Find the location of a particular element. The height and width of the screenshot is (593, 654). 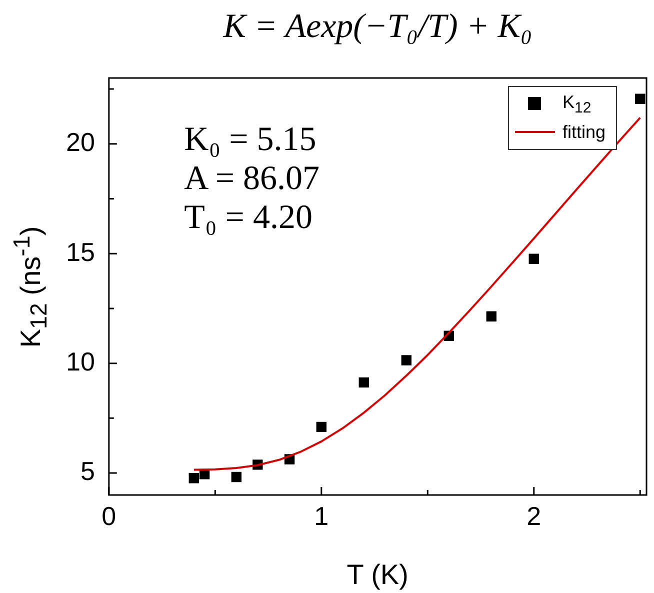

y-tick-label: 15 is located at coordinates (80, 251).